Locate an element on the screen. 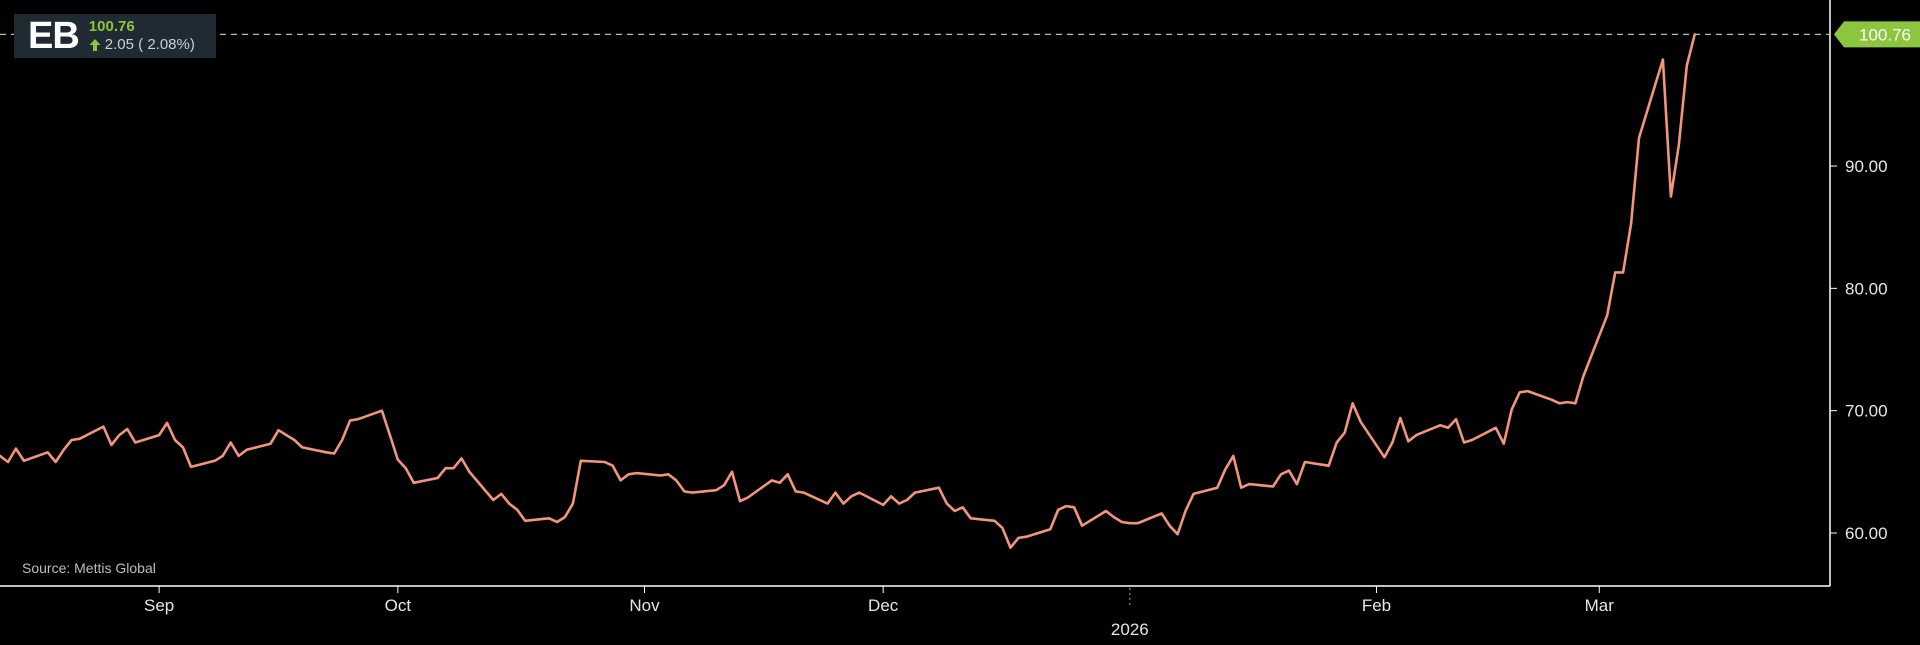 This screenshot has height=645, width=1920. x-tick-label: Mar is located at coordinates (1600, 605).